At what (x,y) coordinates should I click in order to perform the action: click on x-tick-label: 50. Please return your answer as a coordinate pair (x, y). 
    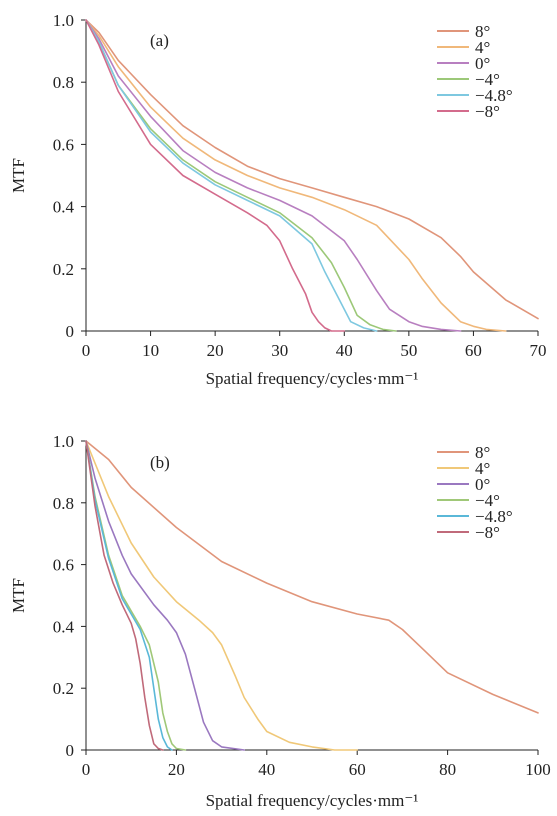
    Looking at the image, I should click on (408, 350).